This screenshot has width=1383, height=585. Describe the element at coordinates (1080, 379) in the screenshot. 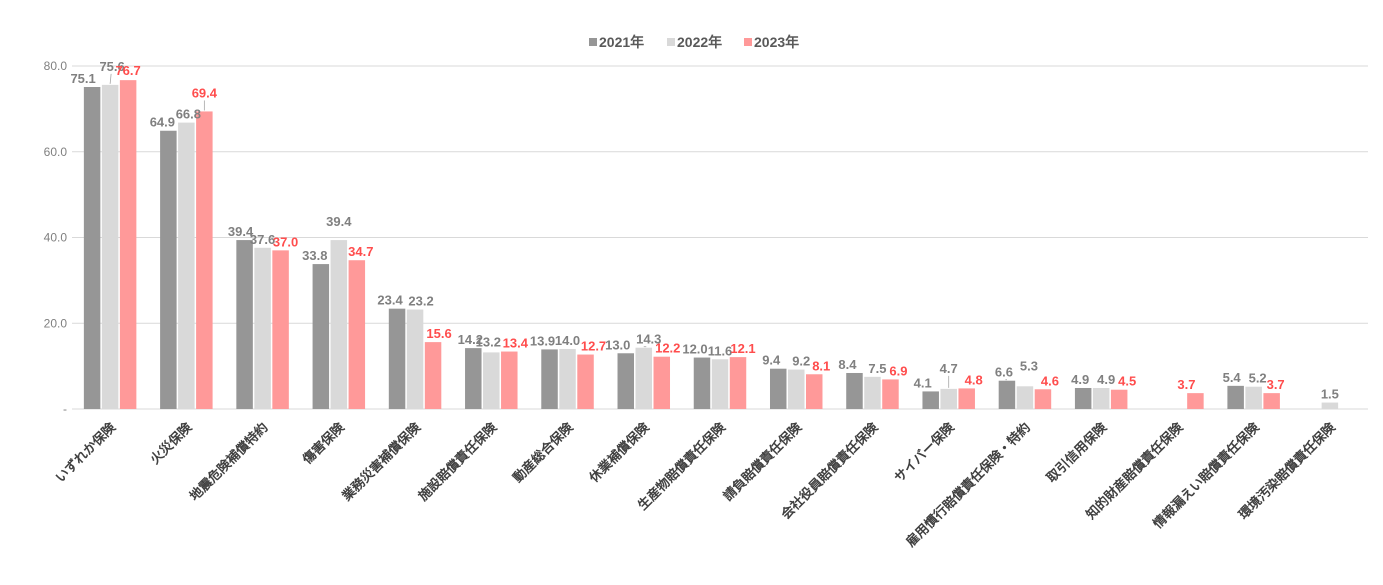

I see `data-label: 4.9` at that location.